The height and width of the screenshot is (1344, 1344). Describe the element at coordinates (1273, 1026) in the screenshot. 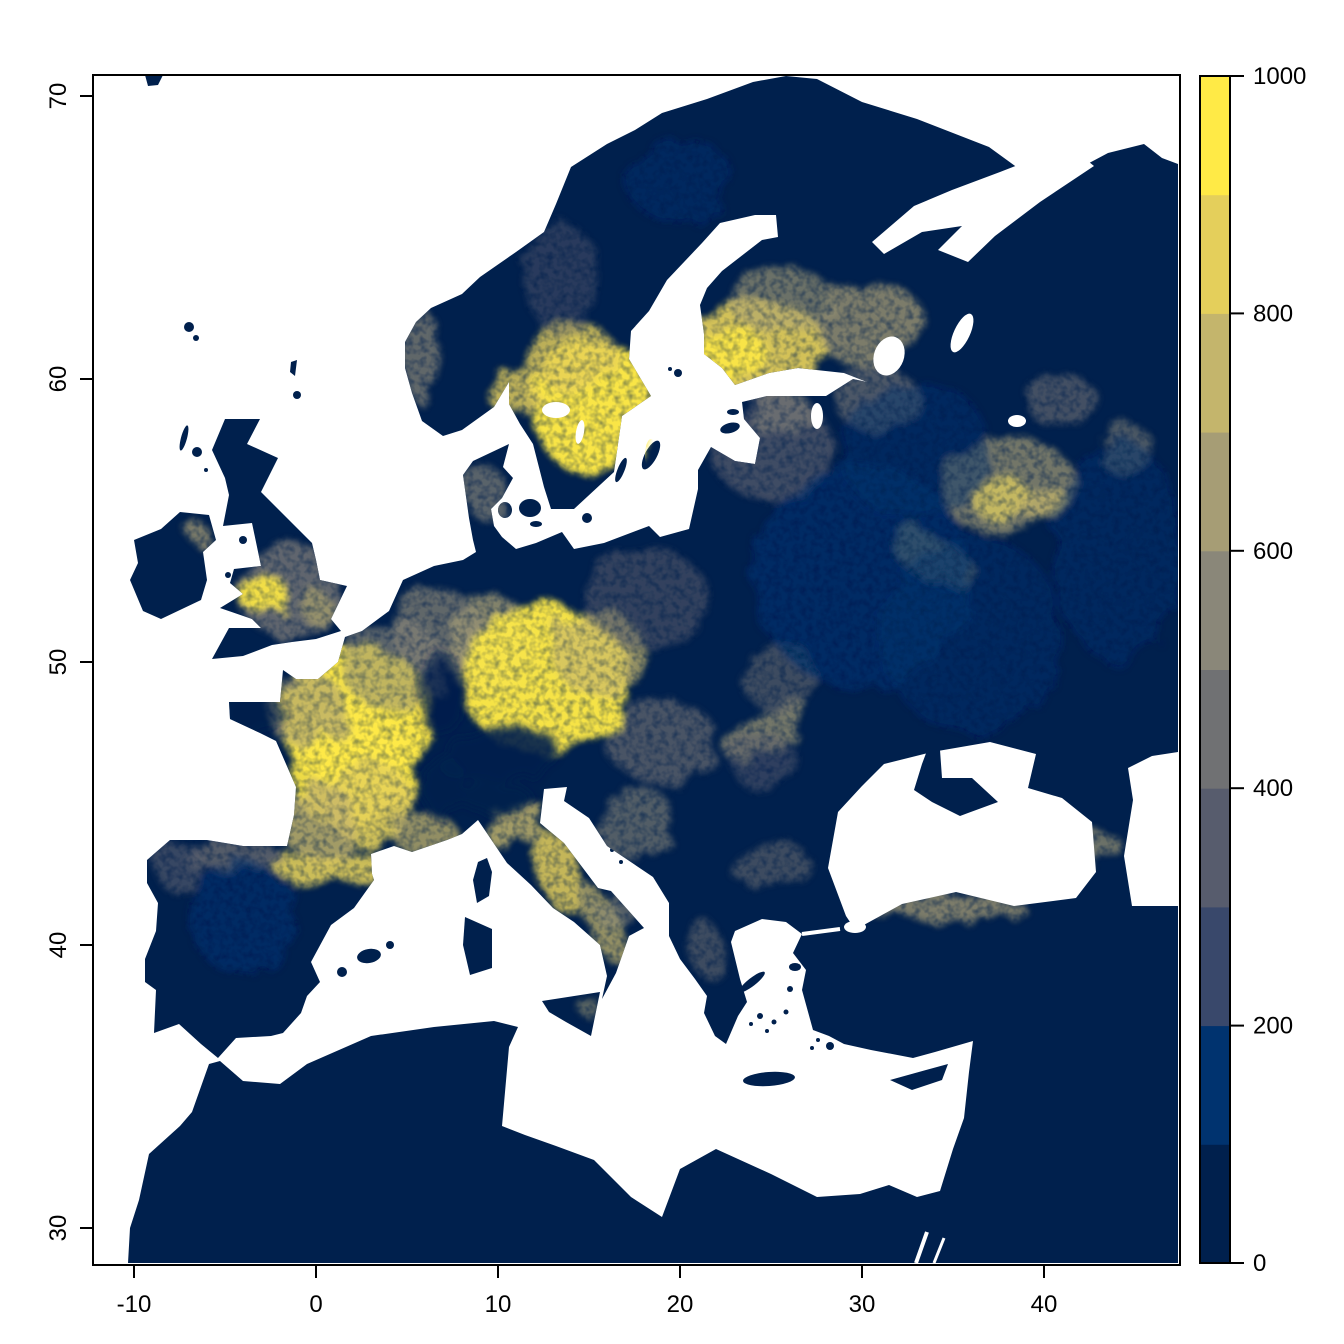

I see `legend-tick-label-200: 200` at that location.